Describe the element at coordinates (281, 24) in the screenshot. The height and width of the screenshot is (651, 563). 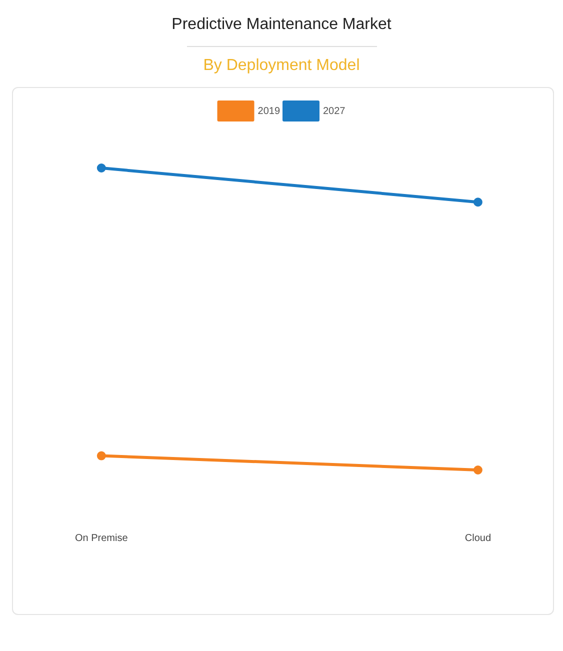
I see `chart-title: Predictive Maintenance Market` at that location.